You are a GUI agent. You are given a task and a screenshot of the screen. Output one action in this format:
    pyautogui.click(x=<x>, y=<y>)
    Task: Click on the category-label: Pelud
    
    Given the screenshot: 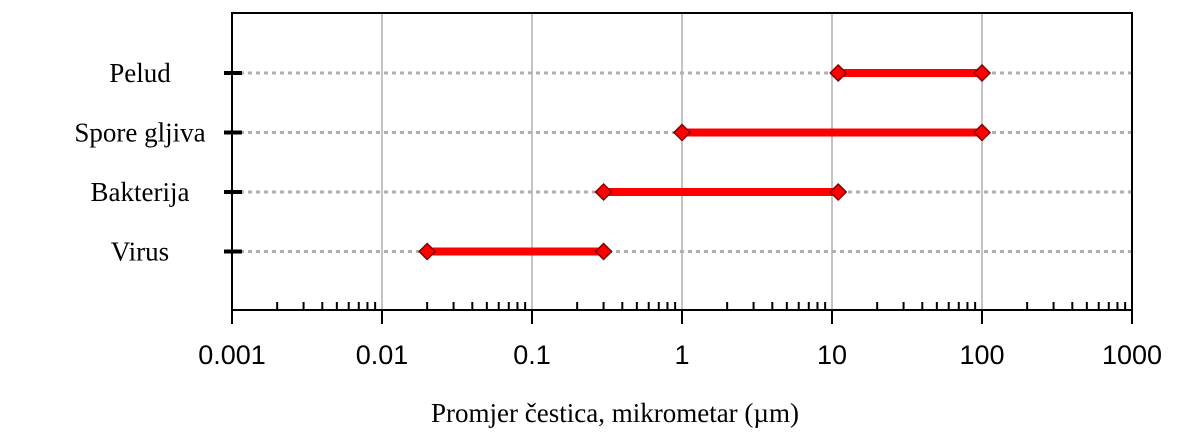 What is the action you would take?
    pyautogui.click(x=140, y=73)
    